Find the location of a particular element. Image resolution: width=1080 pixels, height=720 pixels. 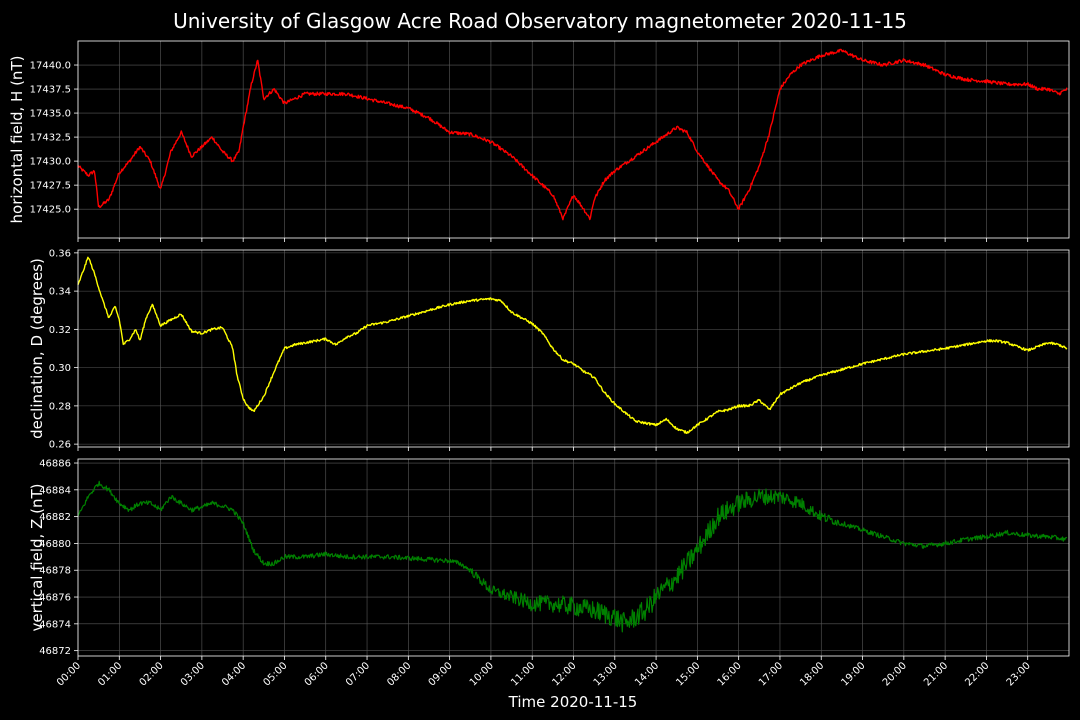

y-tick-label: 0.36 is located at coordinates (60, 253).